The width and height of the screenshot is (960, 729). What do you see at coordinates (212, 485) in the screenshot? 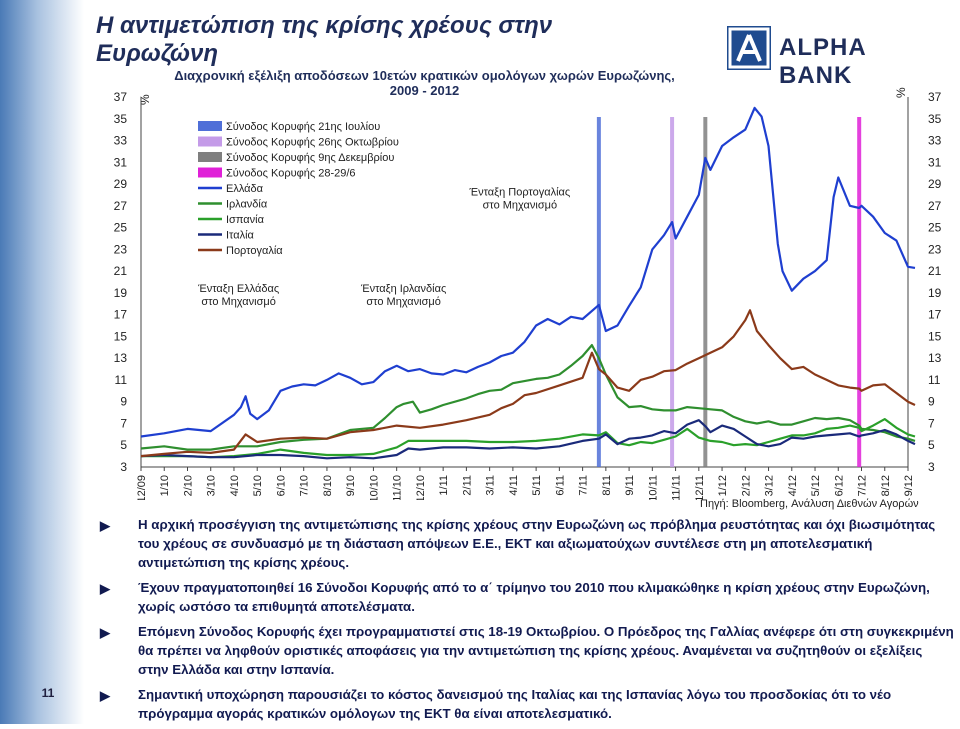
I see `x-tick-label: 3/10` at bounding box center [212, 485].